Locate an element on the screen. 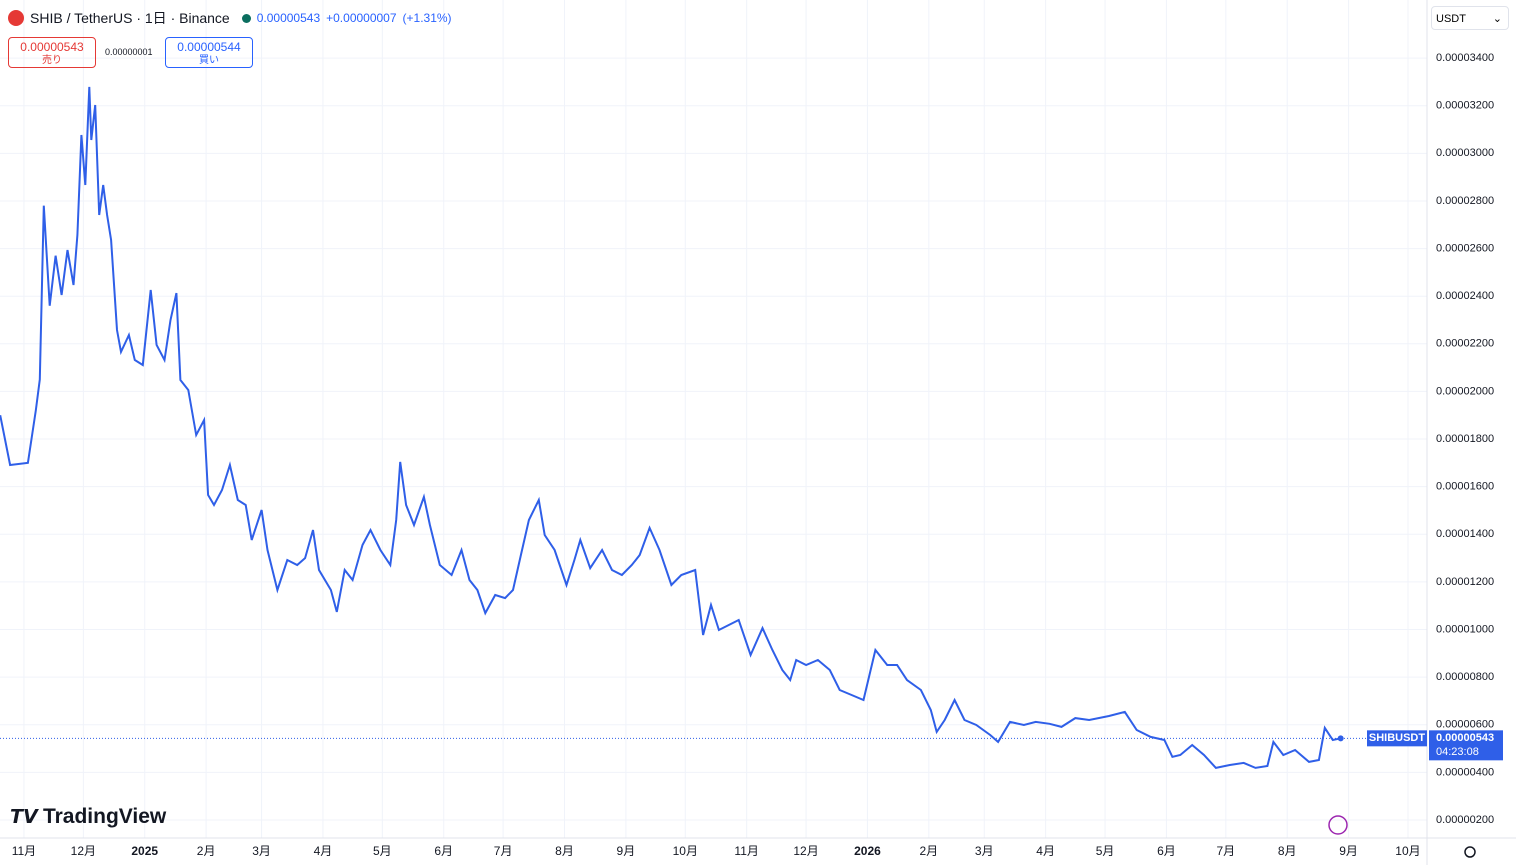 The image size is (1516, 865). y-tick-label: 0.00001200 is located at coordinates (1465, 582).